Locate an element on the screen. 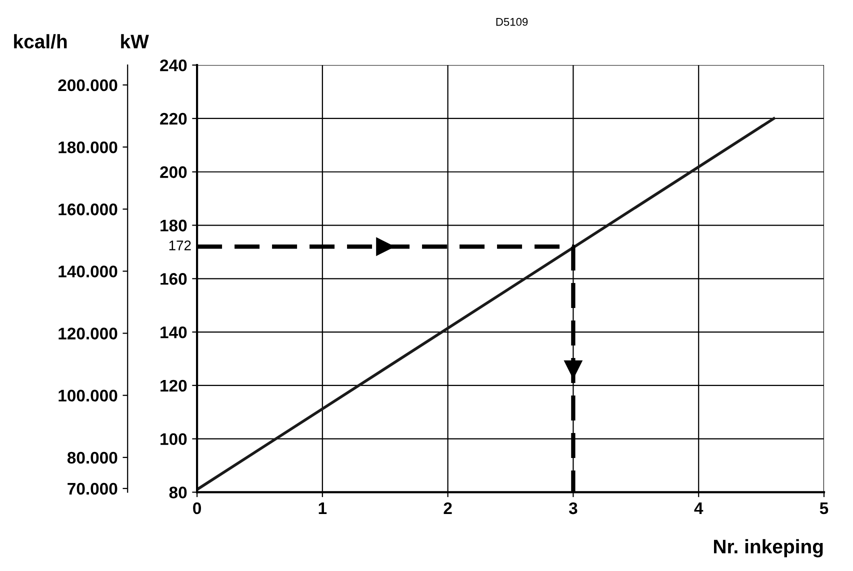  x-tick-label: 1 is located at coordinates (322, 508).